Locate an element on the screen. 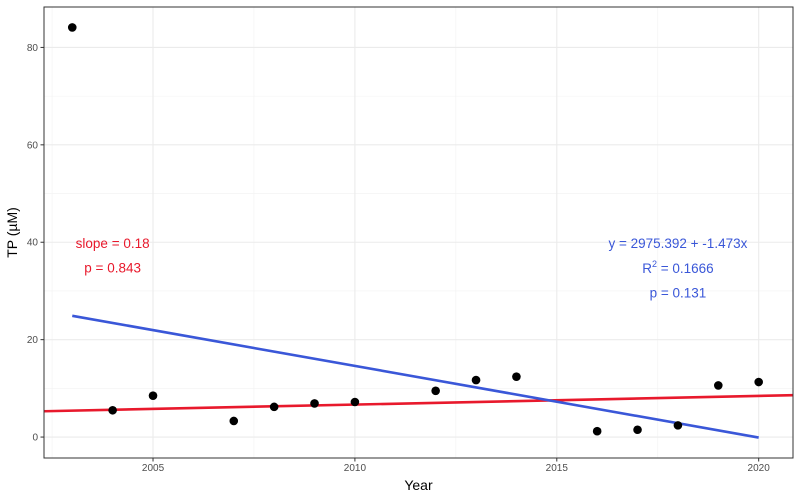  blue-r2-label: R2 = 0.1666 is located at coordinates (677, 267).